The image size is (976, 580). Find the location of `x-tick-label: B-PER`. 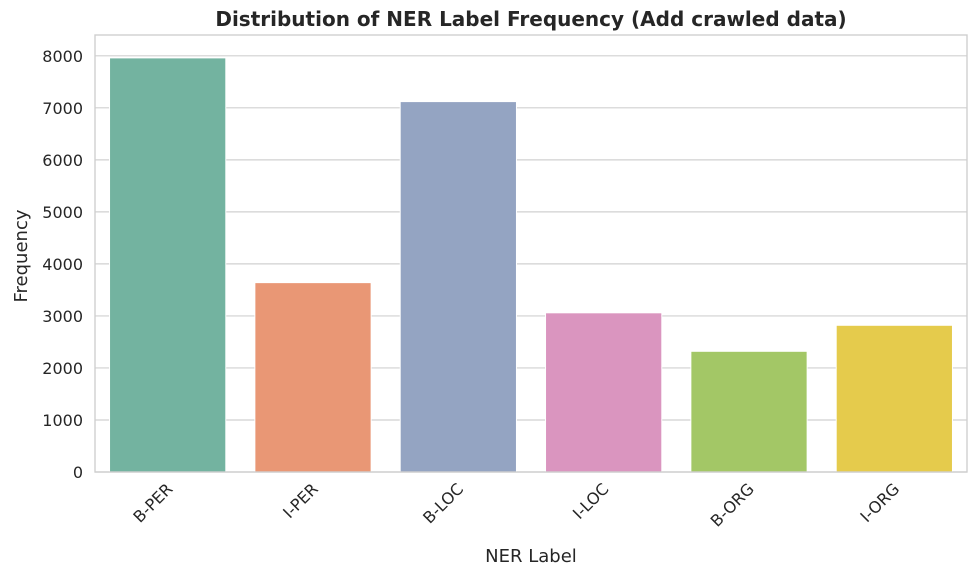

x-tick-label: B-PER is located at coordinates (152, 502).